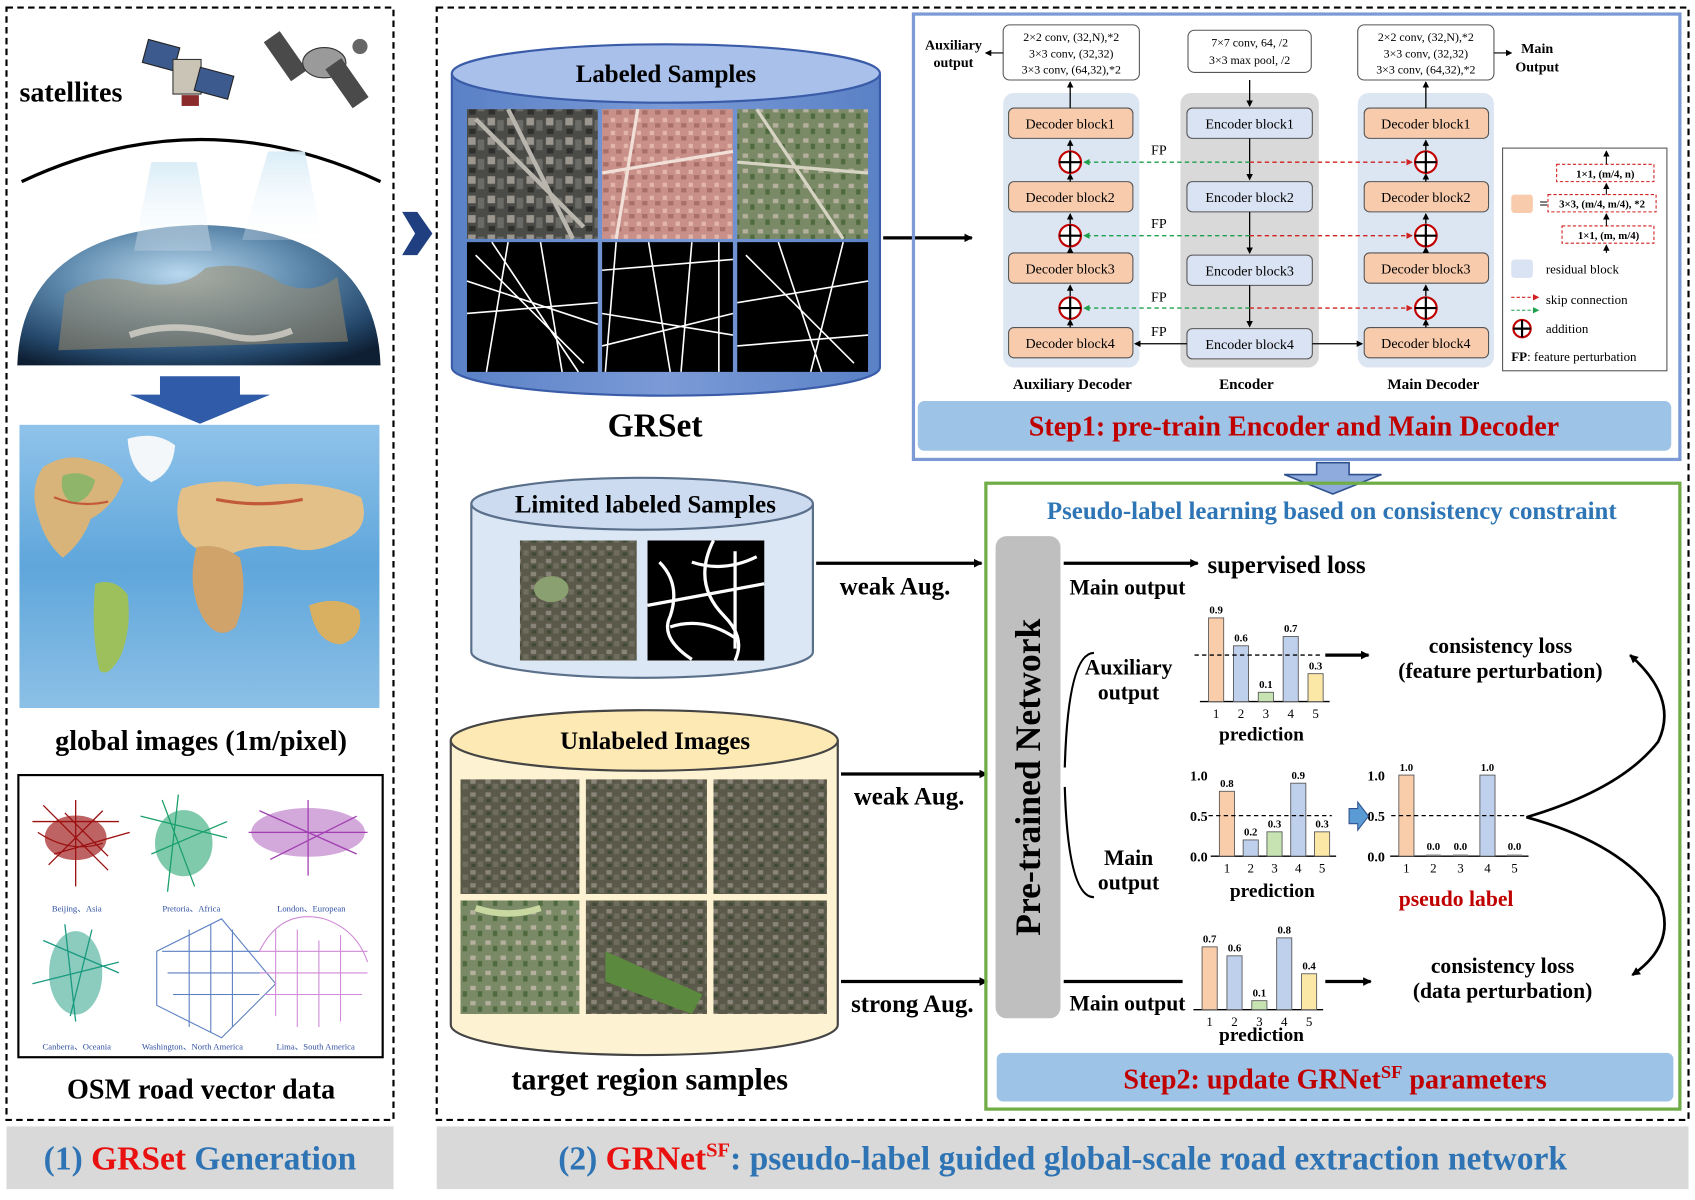 The width and height of the screenshot is (1695, 1200). Describe the element at coordinates (1543, 205) in the screenshot. I see `legend-equals: =` at that location.